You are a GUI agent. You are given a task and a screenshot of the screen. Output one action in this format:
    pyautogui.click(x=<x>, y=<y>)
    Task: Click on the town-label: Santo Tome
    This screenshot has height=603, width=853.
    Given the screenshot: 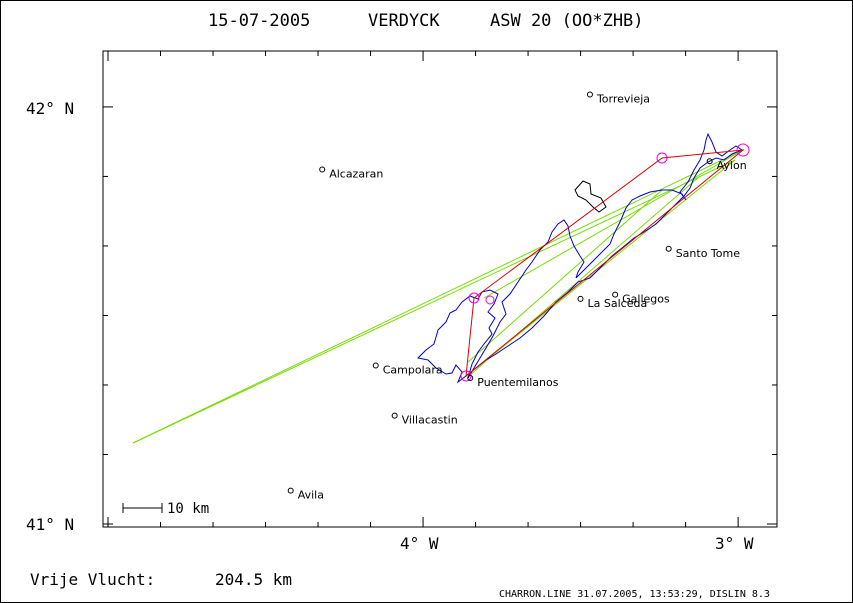 What is the action you would take?
    pyautogui.click(x=708, y=253)
    